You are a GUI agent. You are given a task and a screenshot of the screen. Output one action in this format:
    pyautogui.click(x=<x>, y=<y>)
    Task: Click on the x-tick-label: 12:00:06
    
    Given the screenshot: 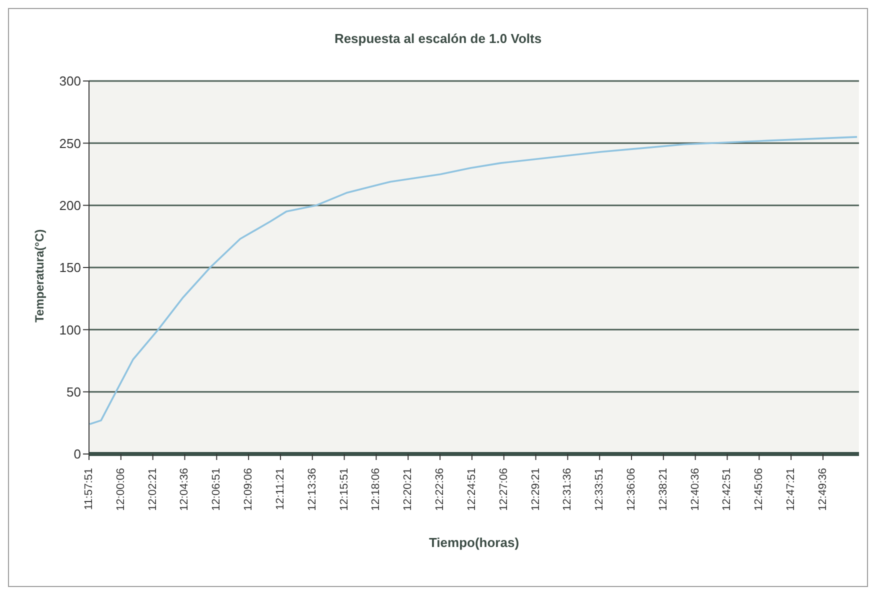 What is the action you would take?
    pyautogui.click(x=120, y=489)
    